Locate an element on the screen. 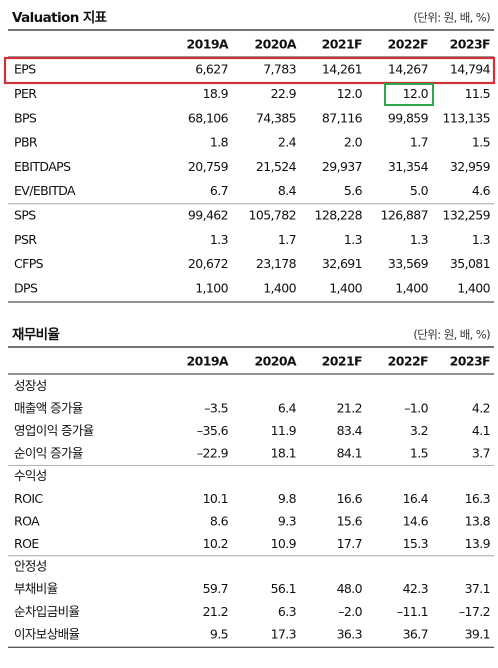 This screenshot has height=668, width=498. row-label: DPS is located at coordinates (26, 287).